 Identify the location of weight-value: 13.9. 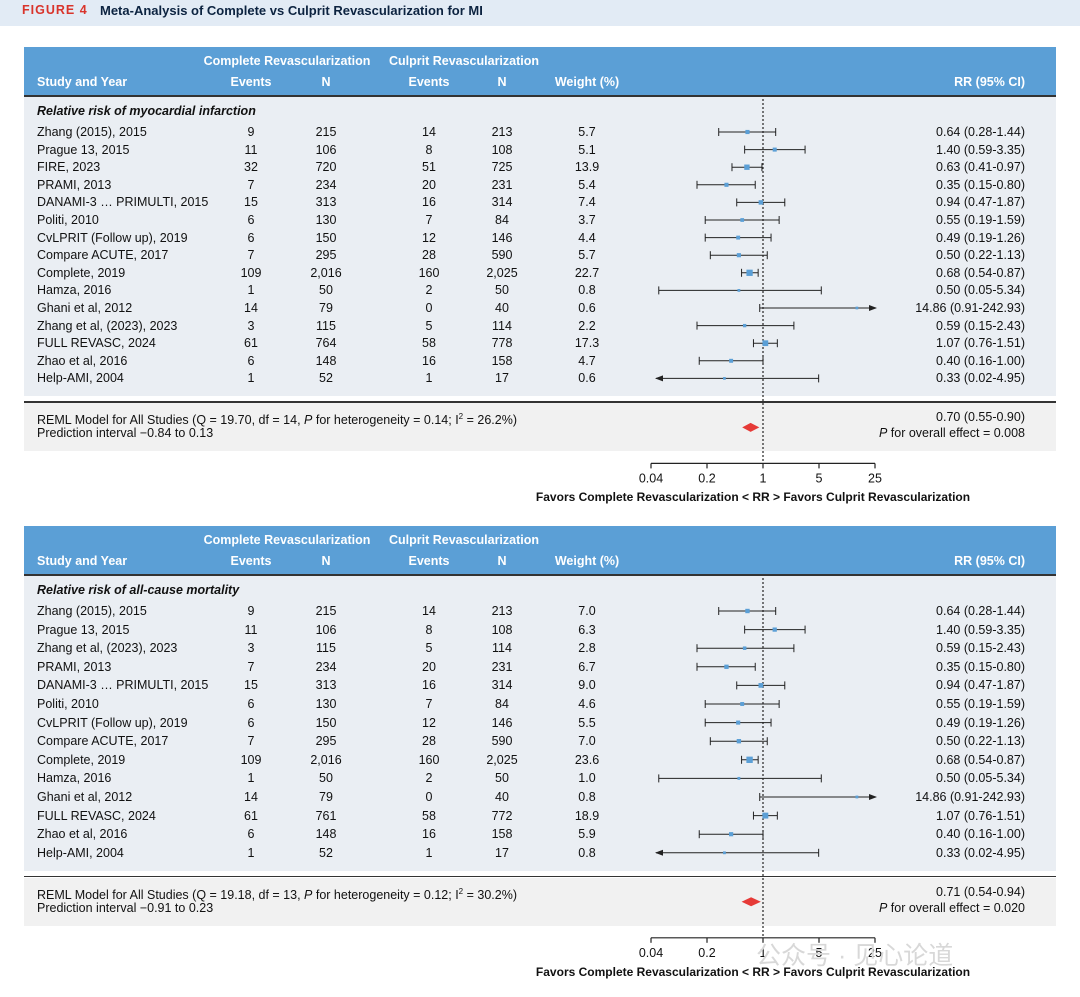
(587, 167).